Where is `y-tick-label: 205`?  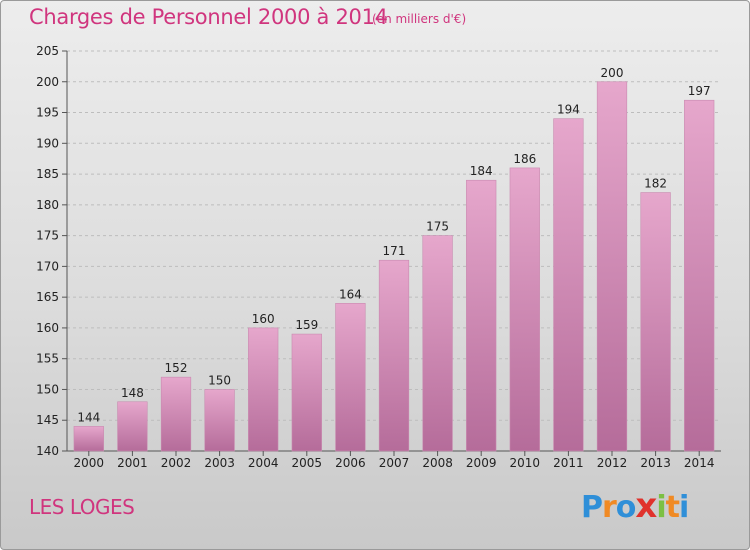
y-tick-label: 205 is located at coordinates (47, 51).